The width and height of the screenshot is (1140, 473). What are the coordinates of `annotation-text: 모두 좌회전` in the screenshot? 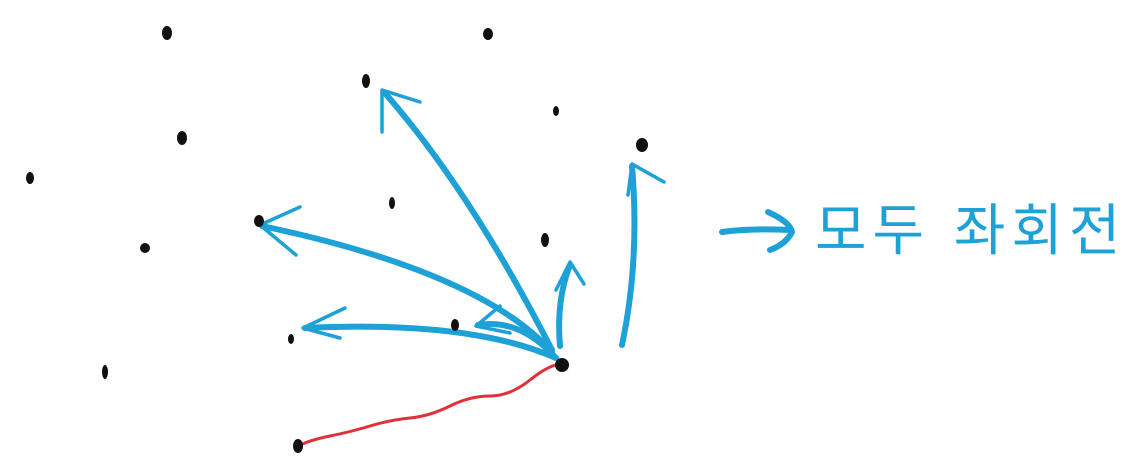 It's located at (970, 231).